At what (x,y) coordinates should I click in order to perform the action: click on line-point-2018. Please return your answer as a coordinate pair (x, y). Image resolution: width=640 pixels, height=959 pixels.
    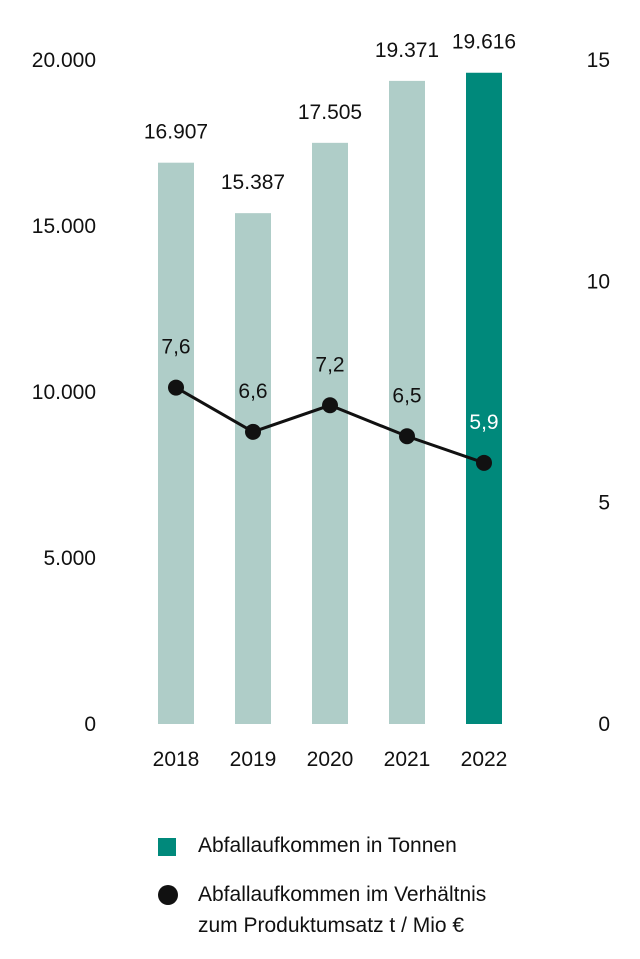
    Looking at the image, I should click on (176, 387).